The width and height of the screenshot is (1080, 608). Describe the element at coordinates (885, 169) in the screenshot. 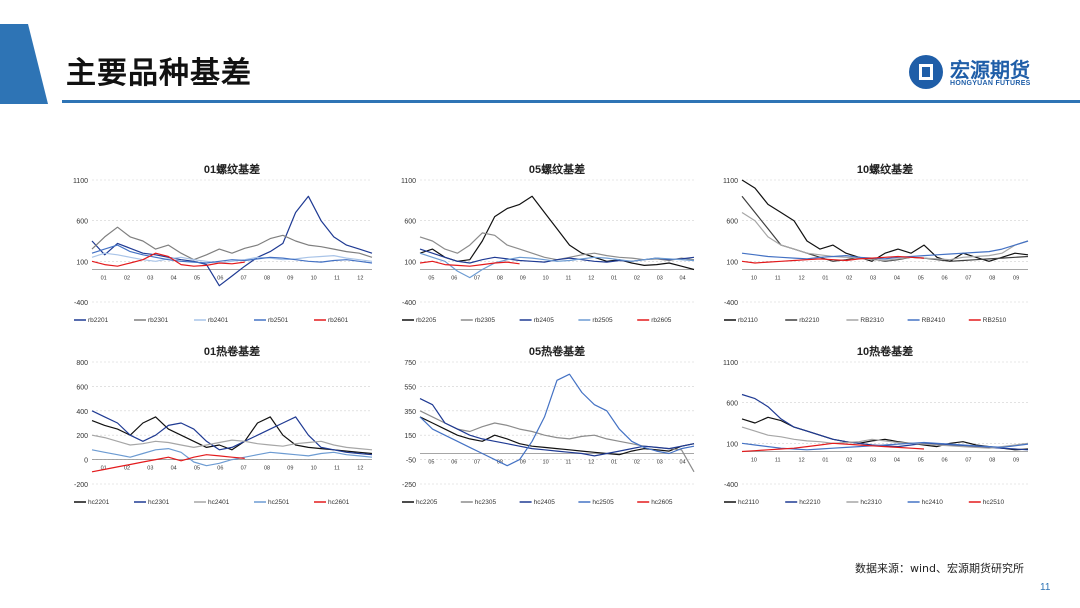

I see `chart-title: 10螺纹基差` at that location.